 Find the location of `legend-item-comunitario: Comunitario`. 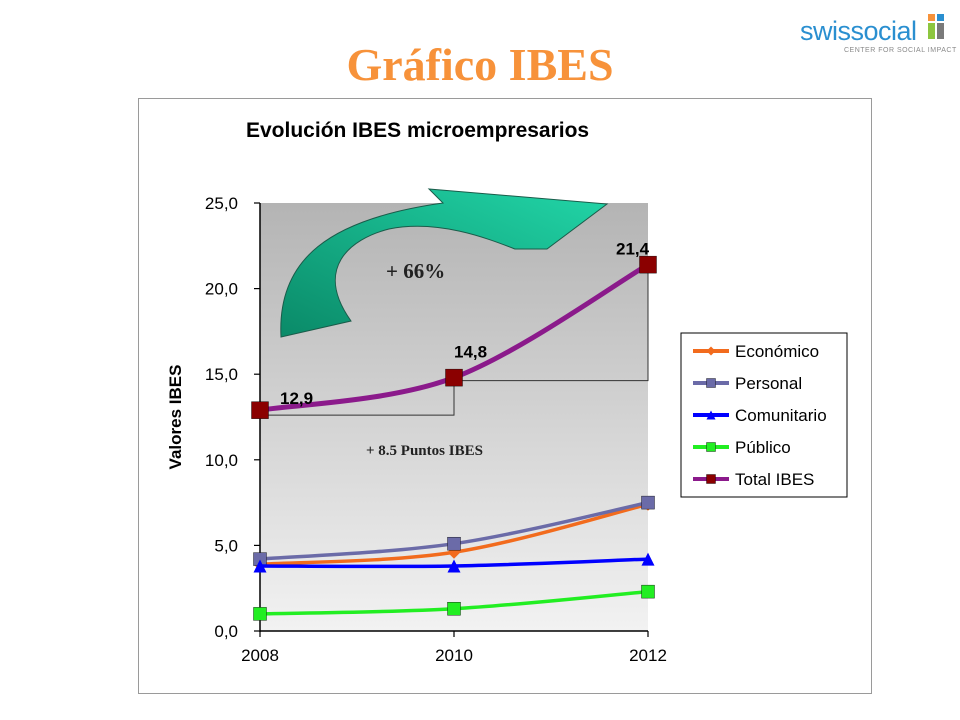

legend-item-comunitario: Comunitario is located at coordinates (760, 415).